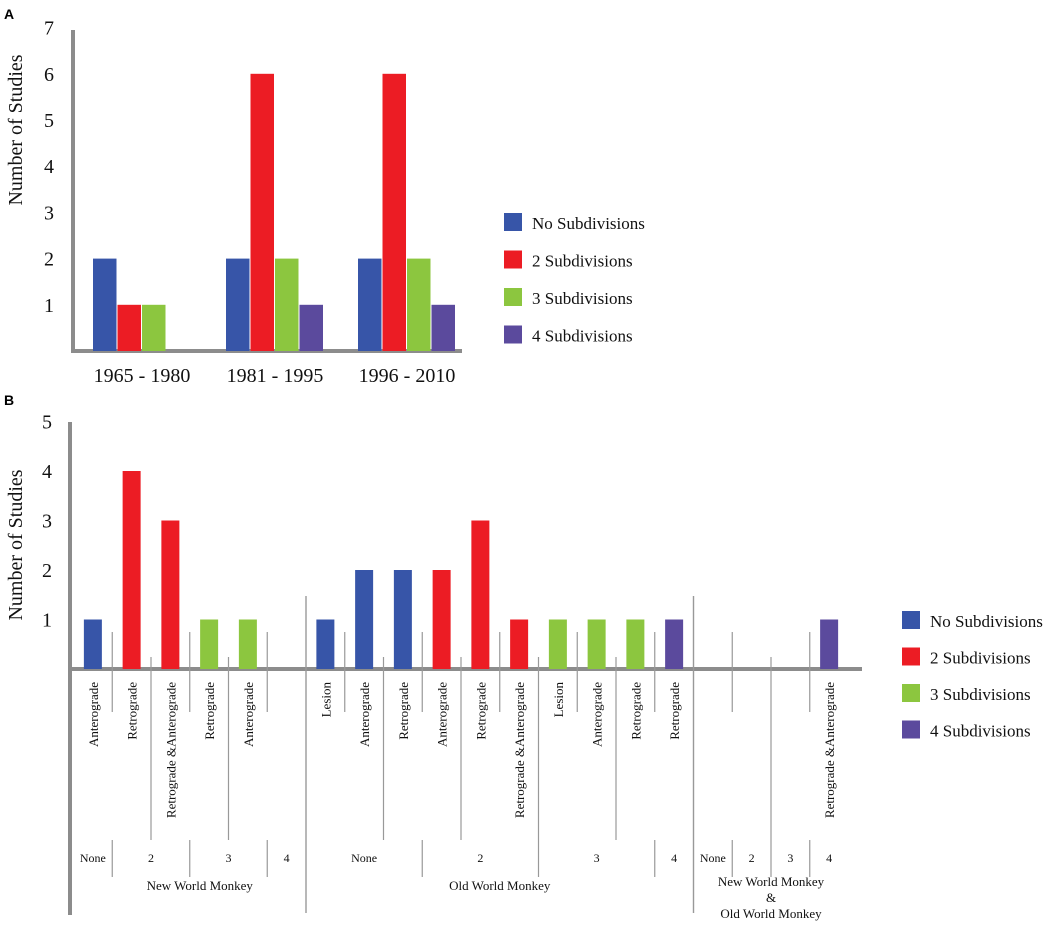  Describe the element at coordinates (771, 897) in the screenshot. I see `species-label-both-amp: &` at that location.